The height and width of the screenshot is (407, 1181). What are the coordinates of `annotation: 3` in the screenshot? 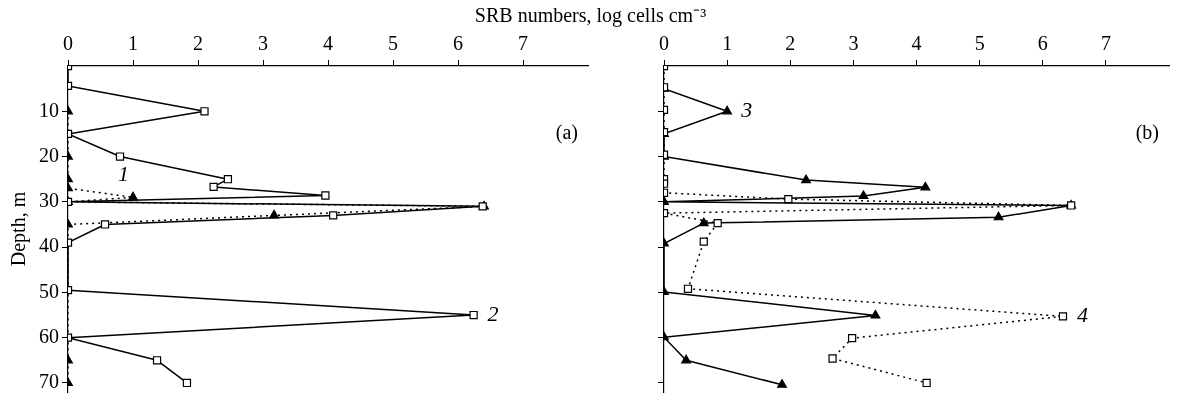 It's located at (746, 110).